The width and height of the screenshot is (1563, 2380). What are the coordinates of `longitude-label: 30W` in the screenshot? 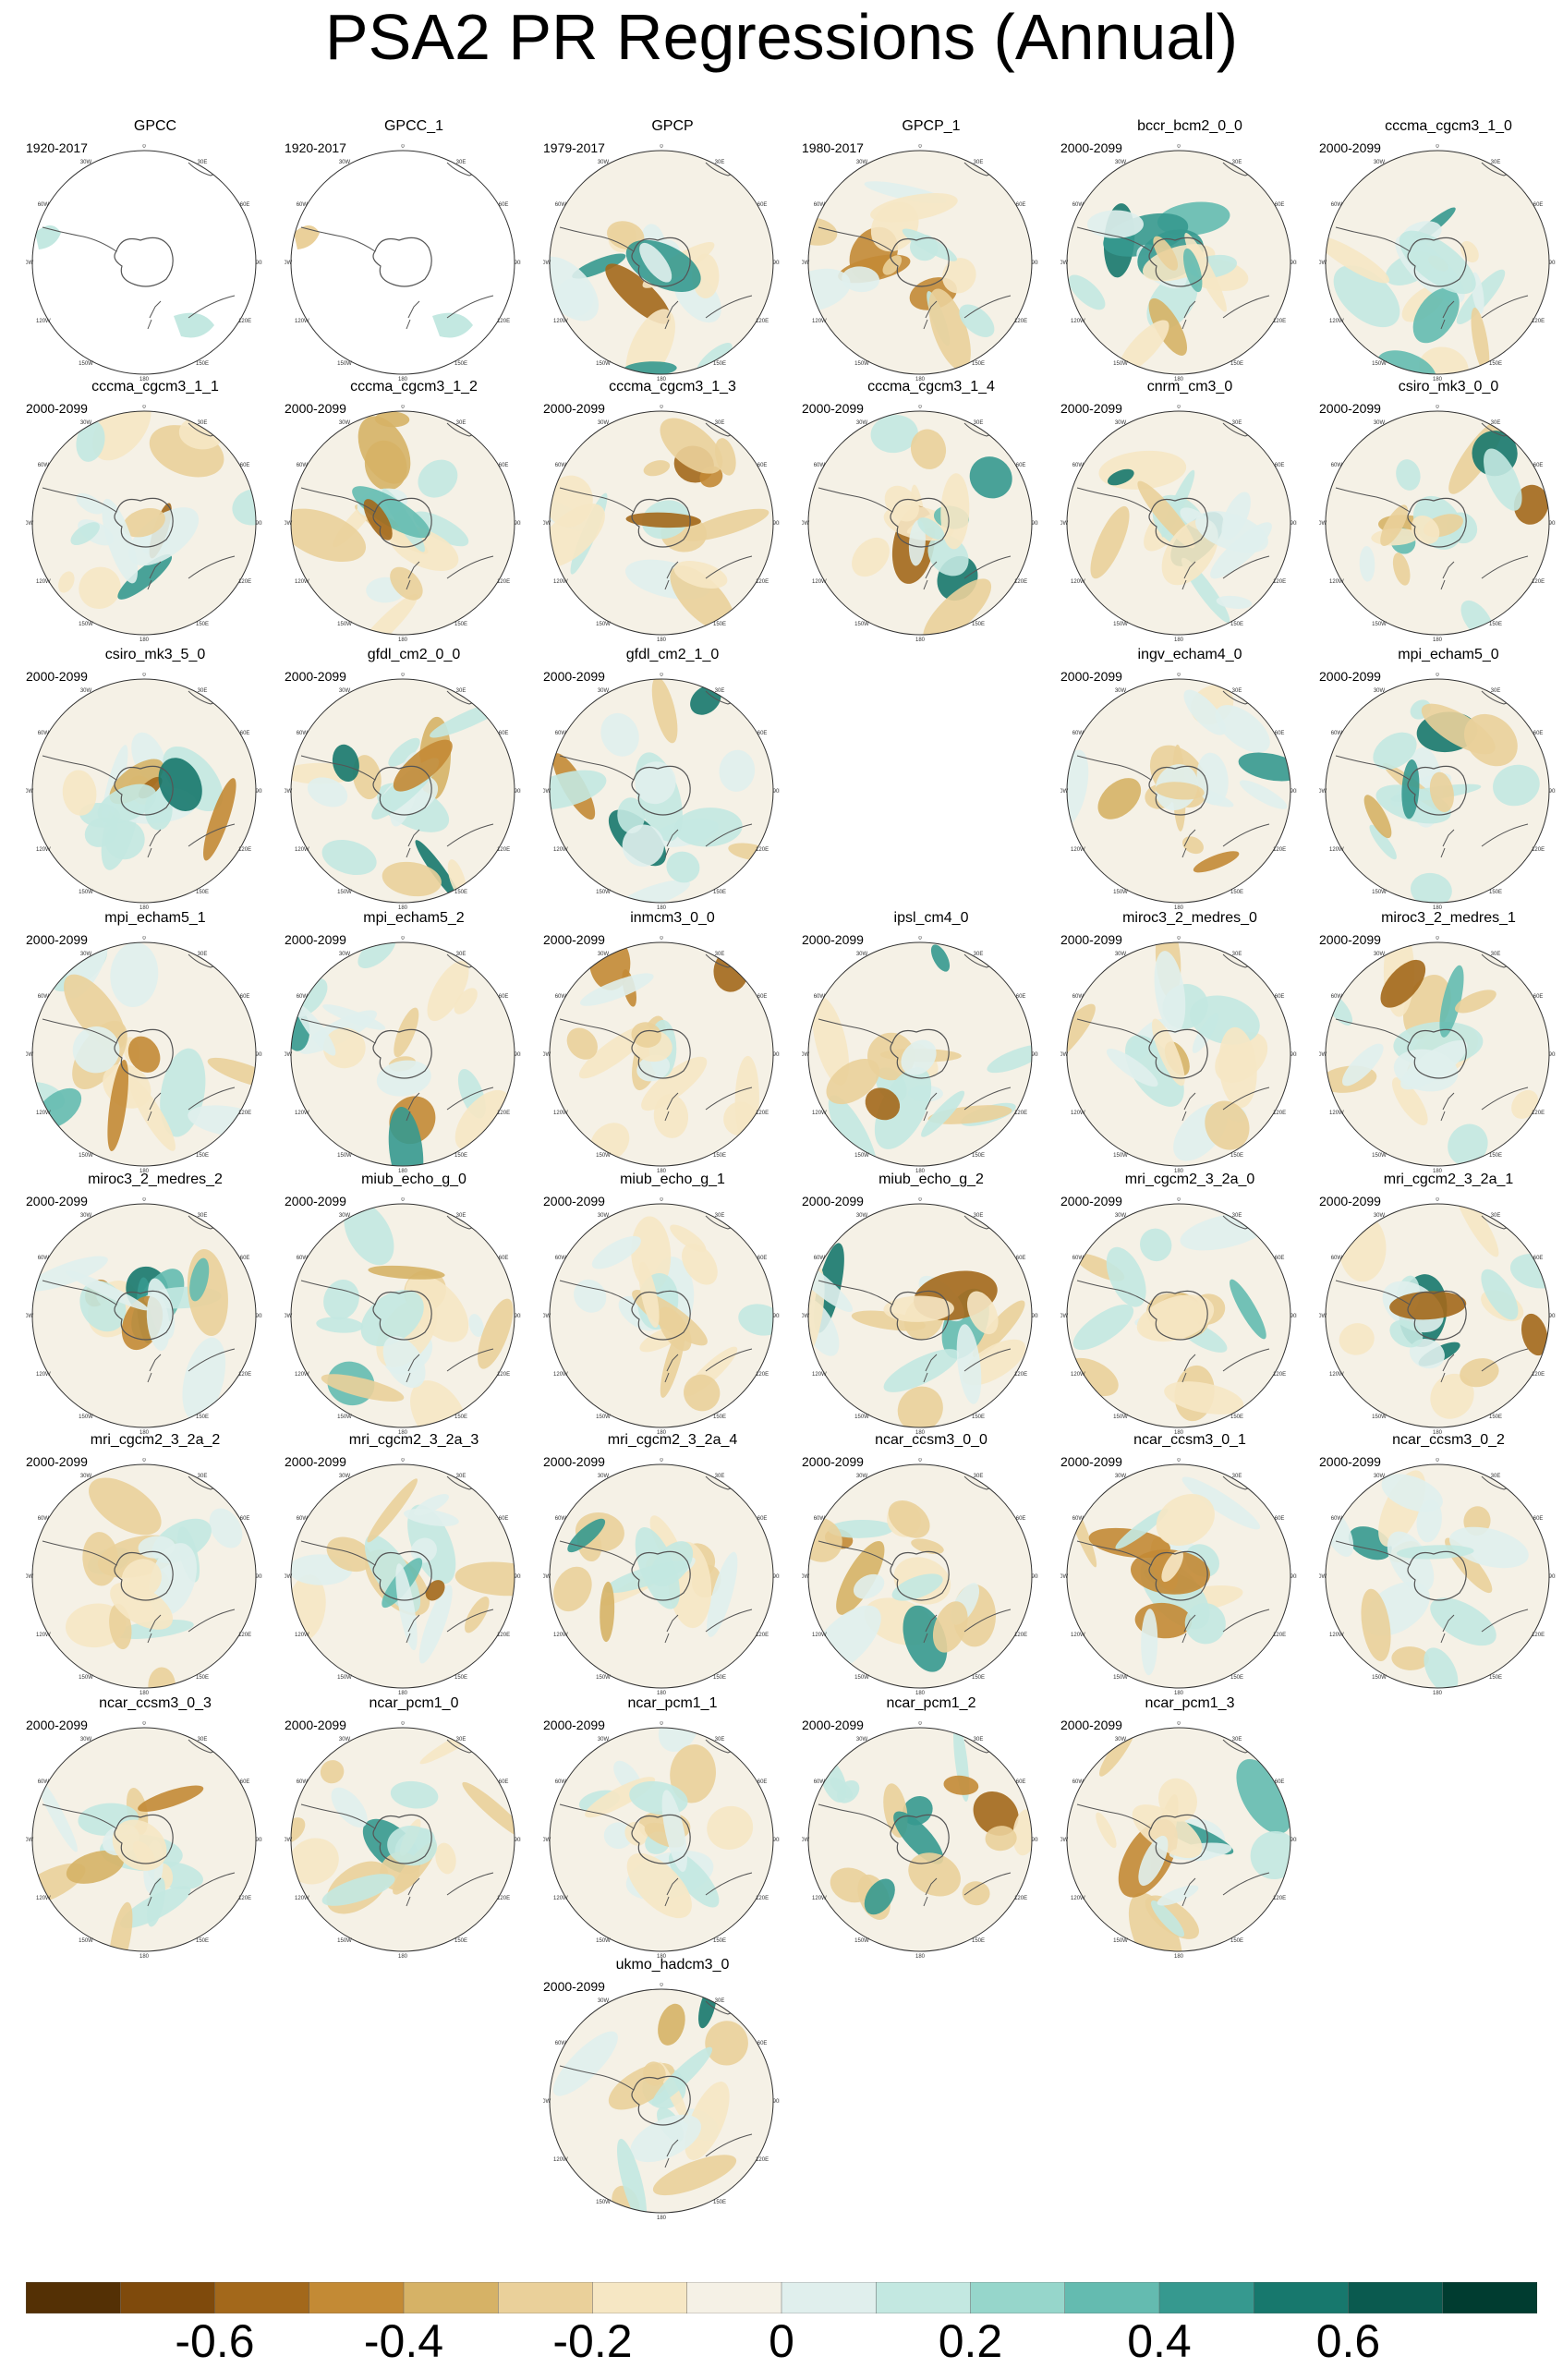 It's located at (604, 1739).